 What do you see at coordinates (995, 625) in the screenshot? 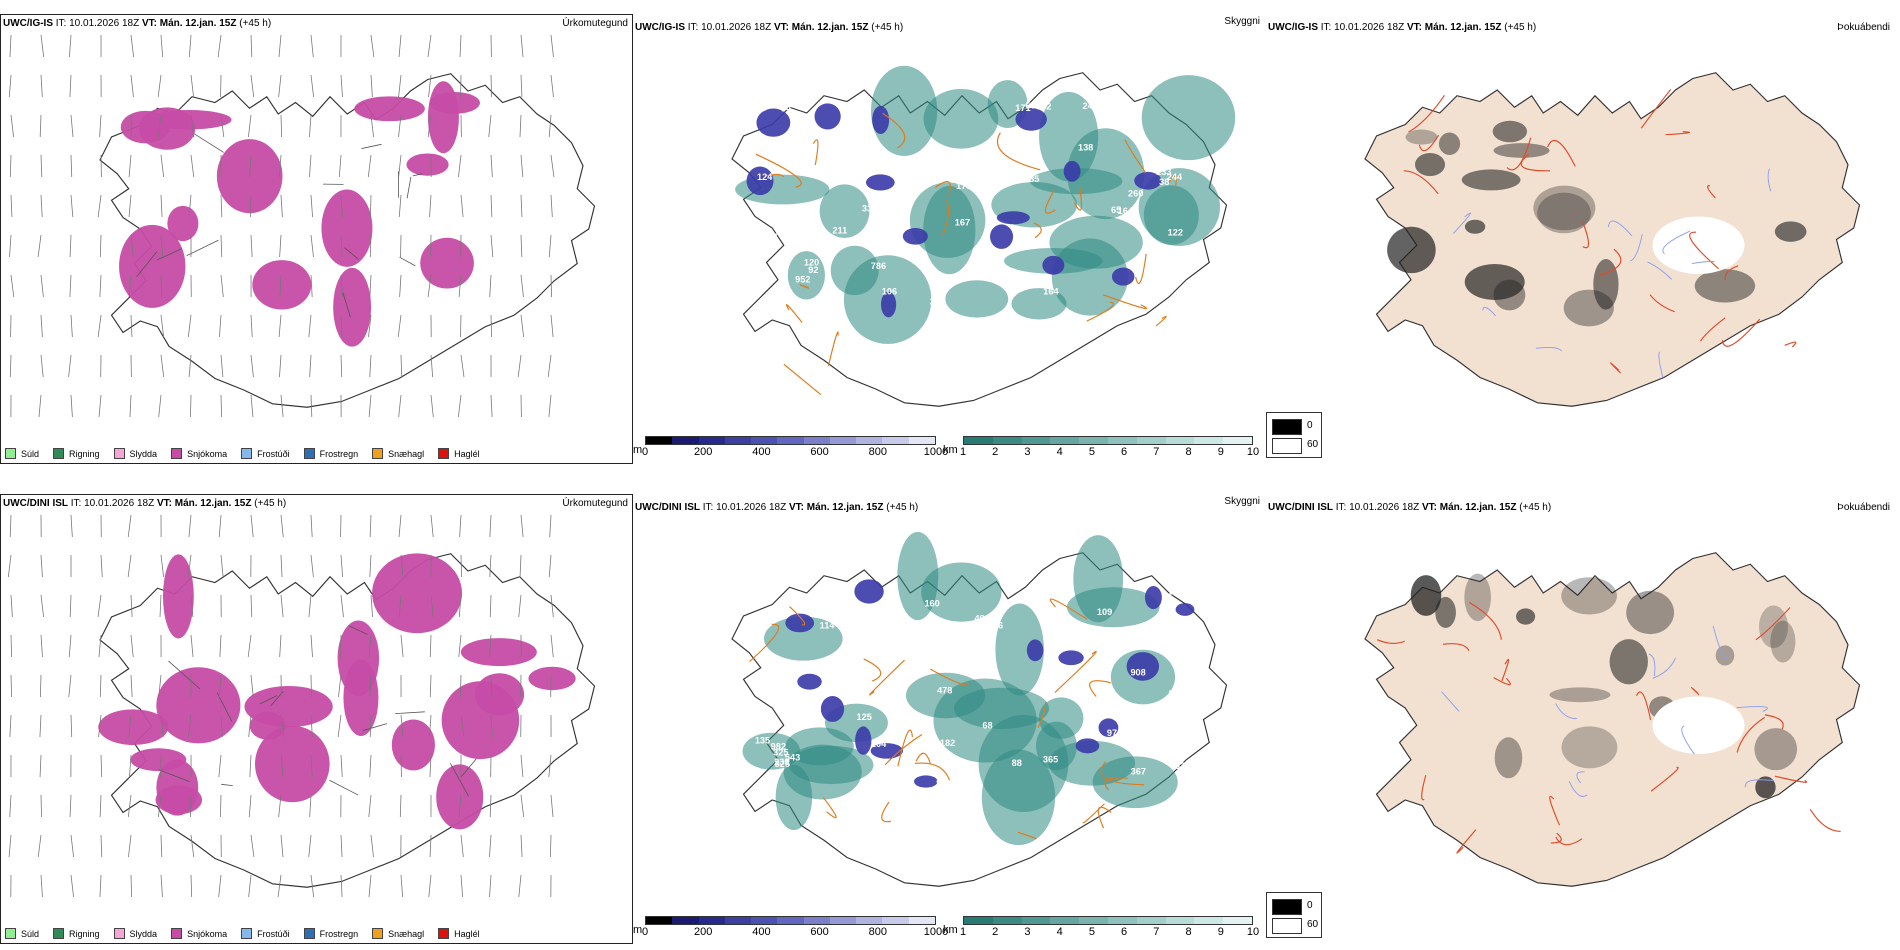
I see `cloudbase-label: 156` at bounding box center [995, 625].